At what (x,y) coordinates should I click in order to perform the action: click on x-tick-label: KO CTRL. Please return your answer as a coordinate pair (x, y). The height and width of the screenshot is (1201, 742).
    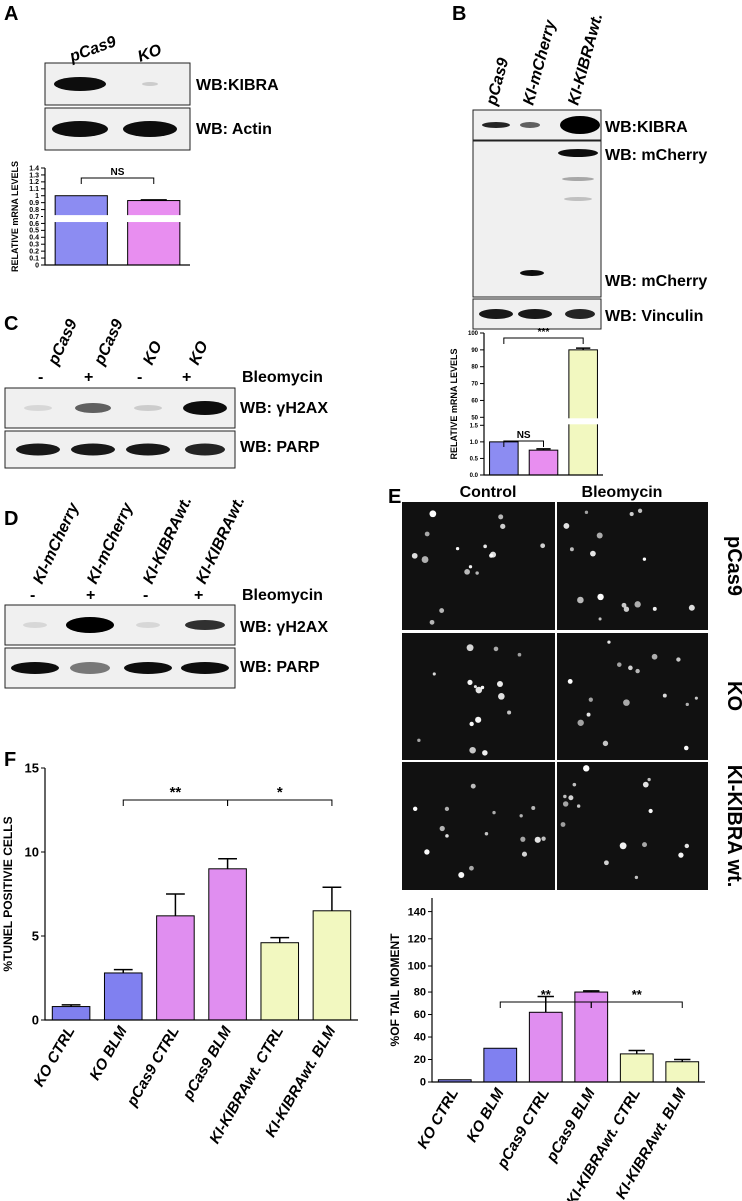
    Looking at the image, I should click on (54, 1057).